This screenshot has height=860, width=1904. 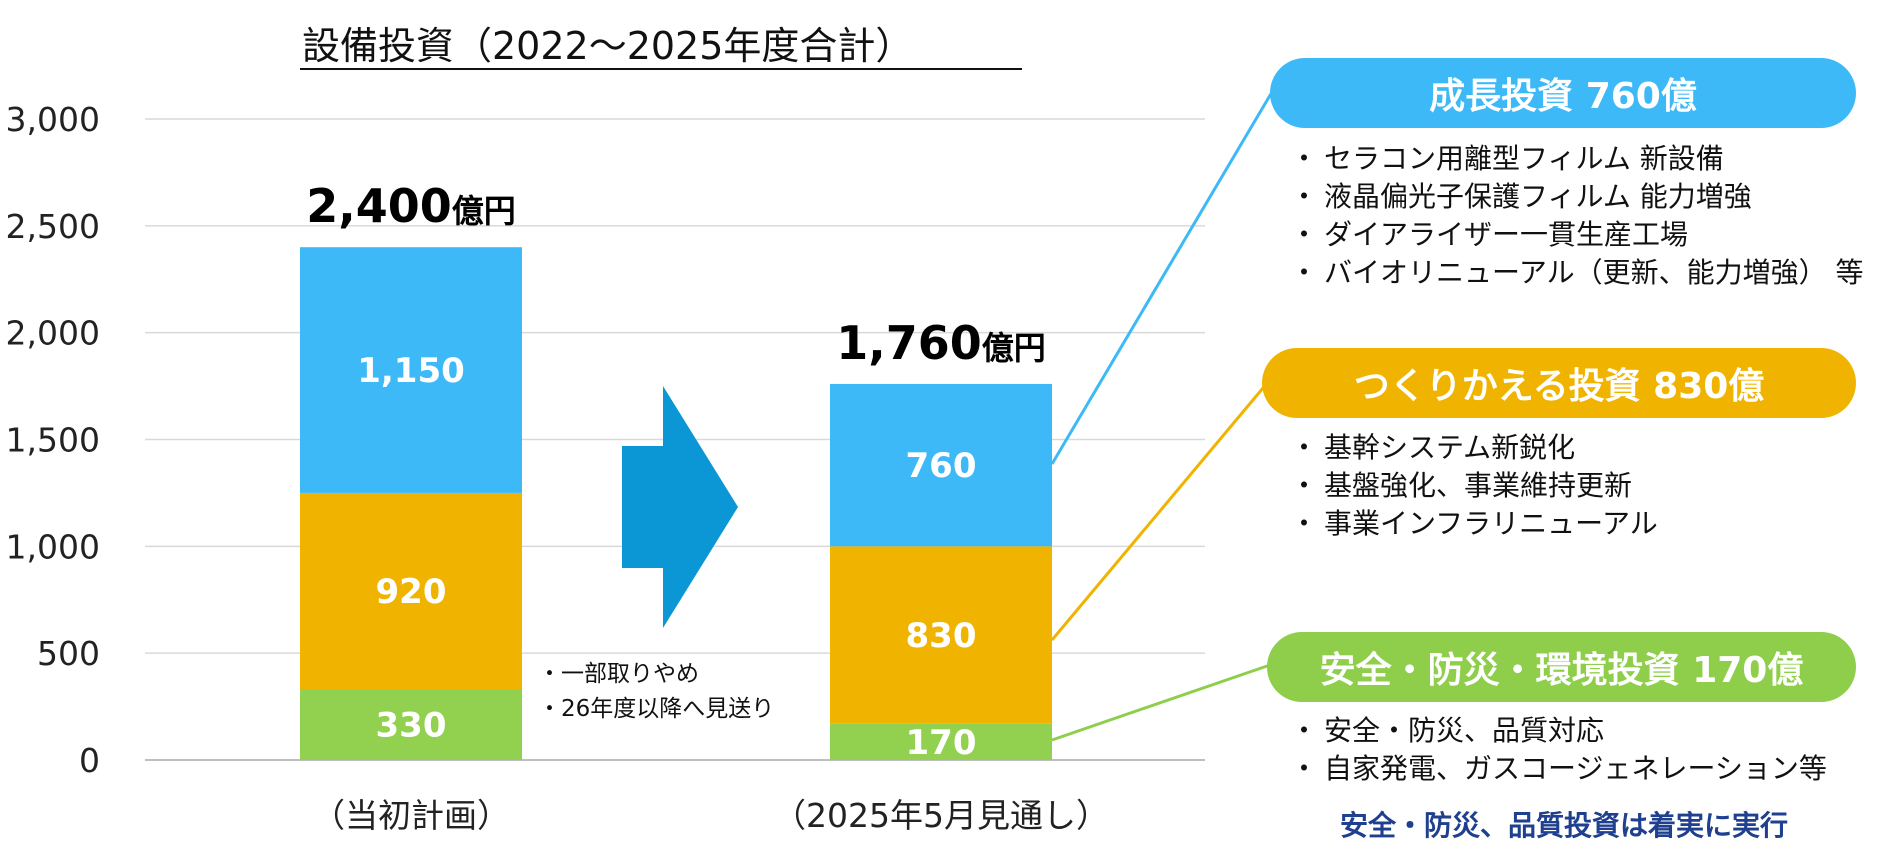 I want to click on list-item: 液晶偏光子保護フィルム 能力増強, so click(x=1577, y=197).